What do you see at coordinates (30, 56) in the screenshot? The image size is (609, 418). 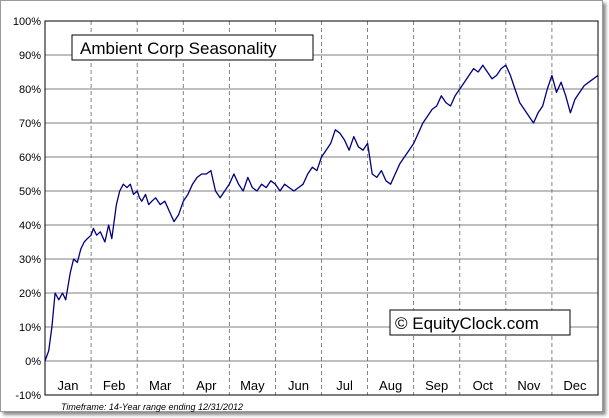 I see `y-tick-label: 90%` at bounding box center [30, 56].